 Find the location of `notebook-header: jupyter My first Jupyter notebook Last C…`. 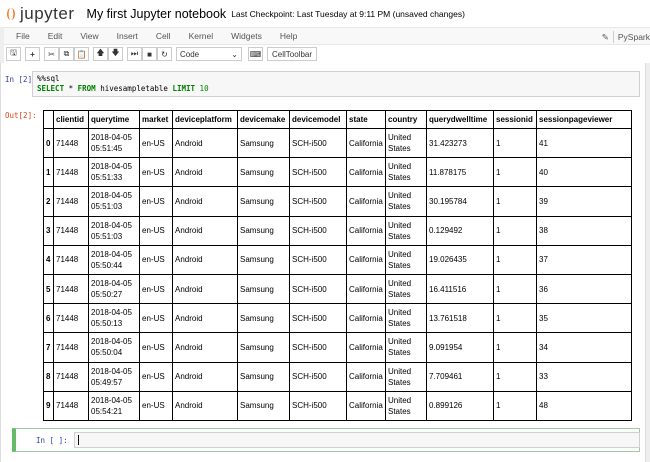

notebook-header: jupyter My first Jupyter notebook Last C… is located at coordinates (325, 13).